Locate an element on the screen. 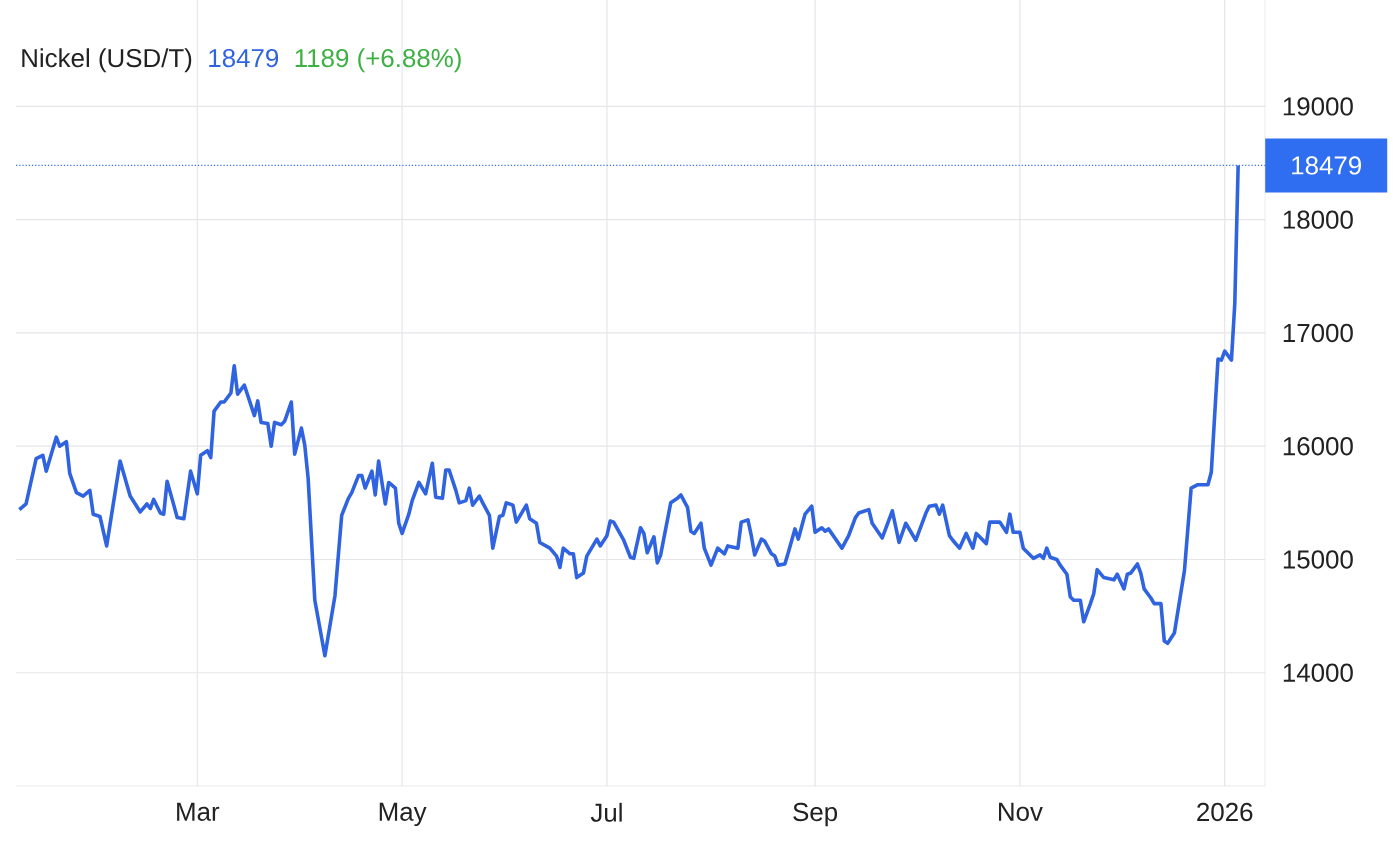  x-tick-label: Sep is located at coordinates (815, 814).